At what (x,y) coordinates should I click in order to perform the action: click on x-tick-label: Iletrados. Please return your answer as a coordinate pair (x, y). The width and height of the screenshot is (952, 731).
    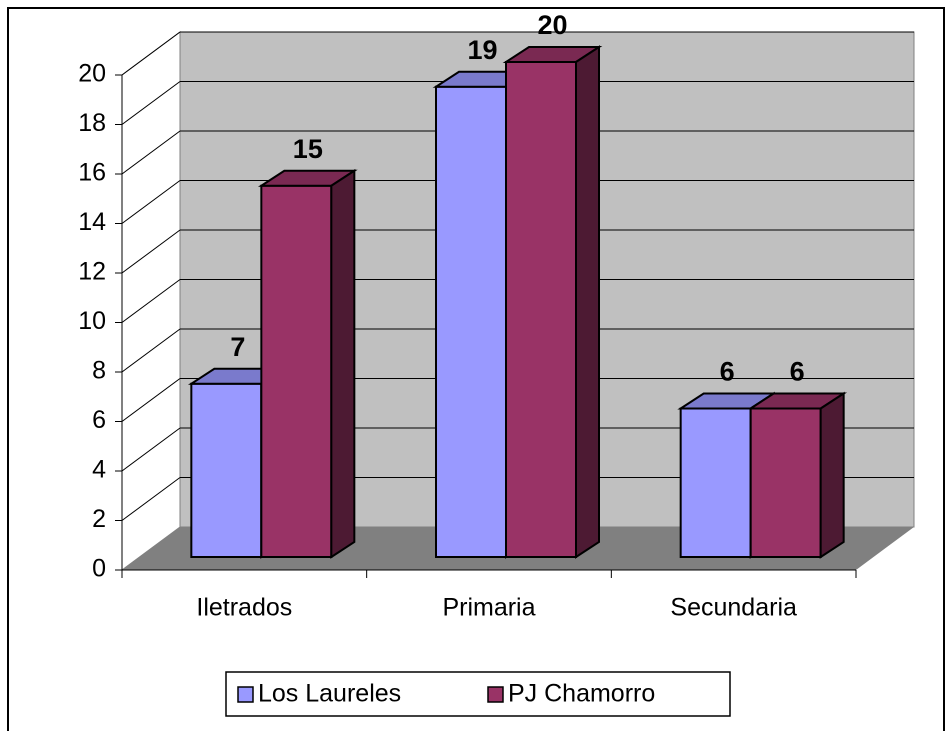
    Looking at the image, I should click on (244, 608).